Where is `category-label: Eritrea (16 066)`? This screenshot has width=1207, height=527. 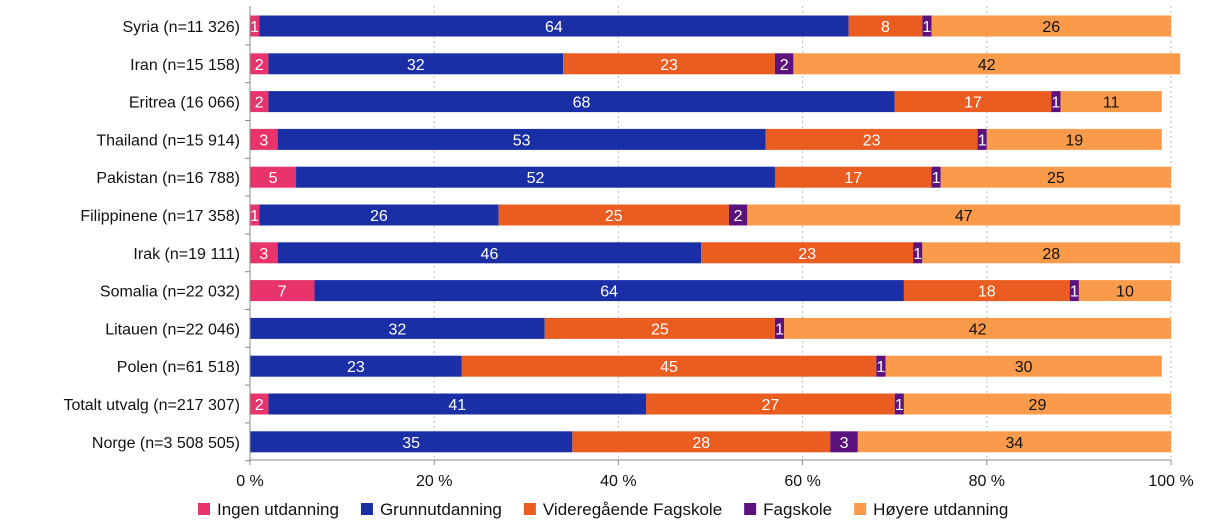
category-label: Eritrea (16 066) is located at coordinates (184, 103).